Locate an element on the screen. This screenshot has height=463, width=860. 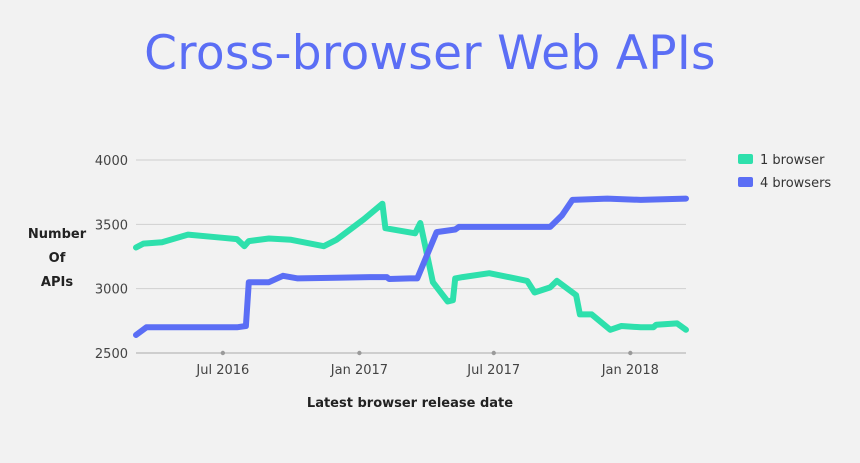
legend: 1 browser 4 browsers is located at coordinates (784, 172).